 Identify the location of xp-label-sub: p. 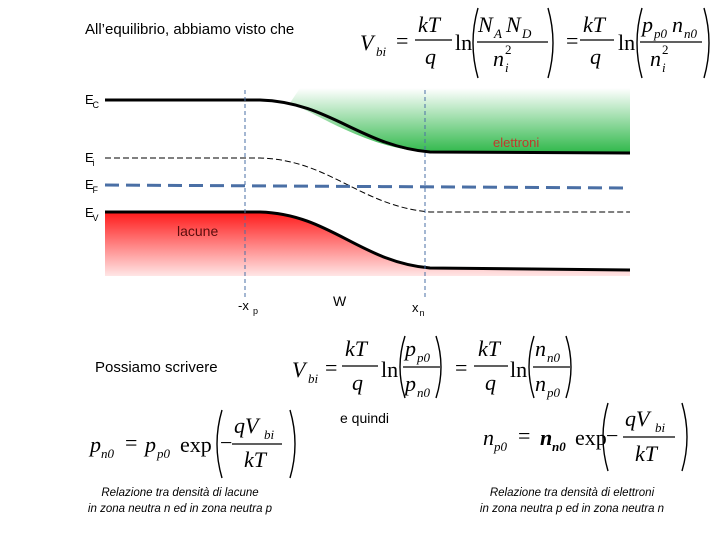
(255, 311).